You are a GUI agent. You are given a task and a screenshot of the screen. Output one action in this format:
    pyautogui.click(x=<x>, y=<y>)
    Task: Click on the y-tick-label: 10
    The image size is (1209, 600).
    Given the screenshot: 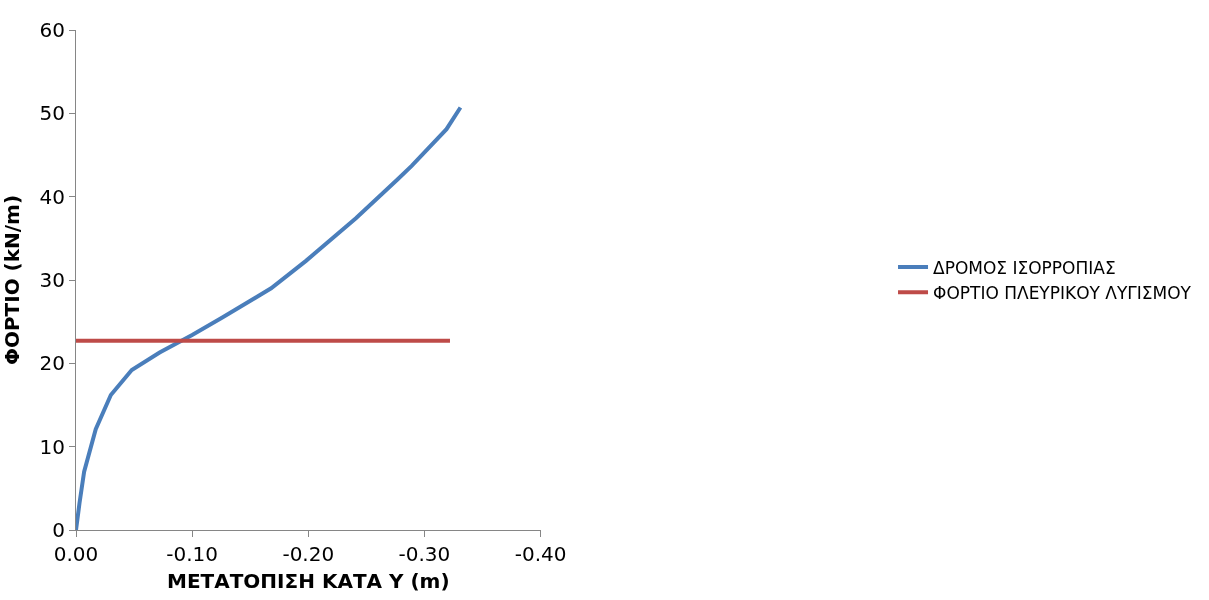 What is the action you would take?
    pyautogui.click(x=52, y=446)
    